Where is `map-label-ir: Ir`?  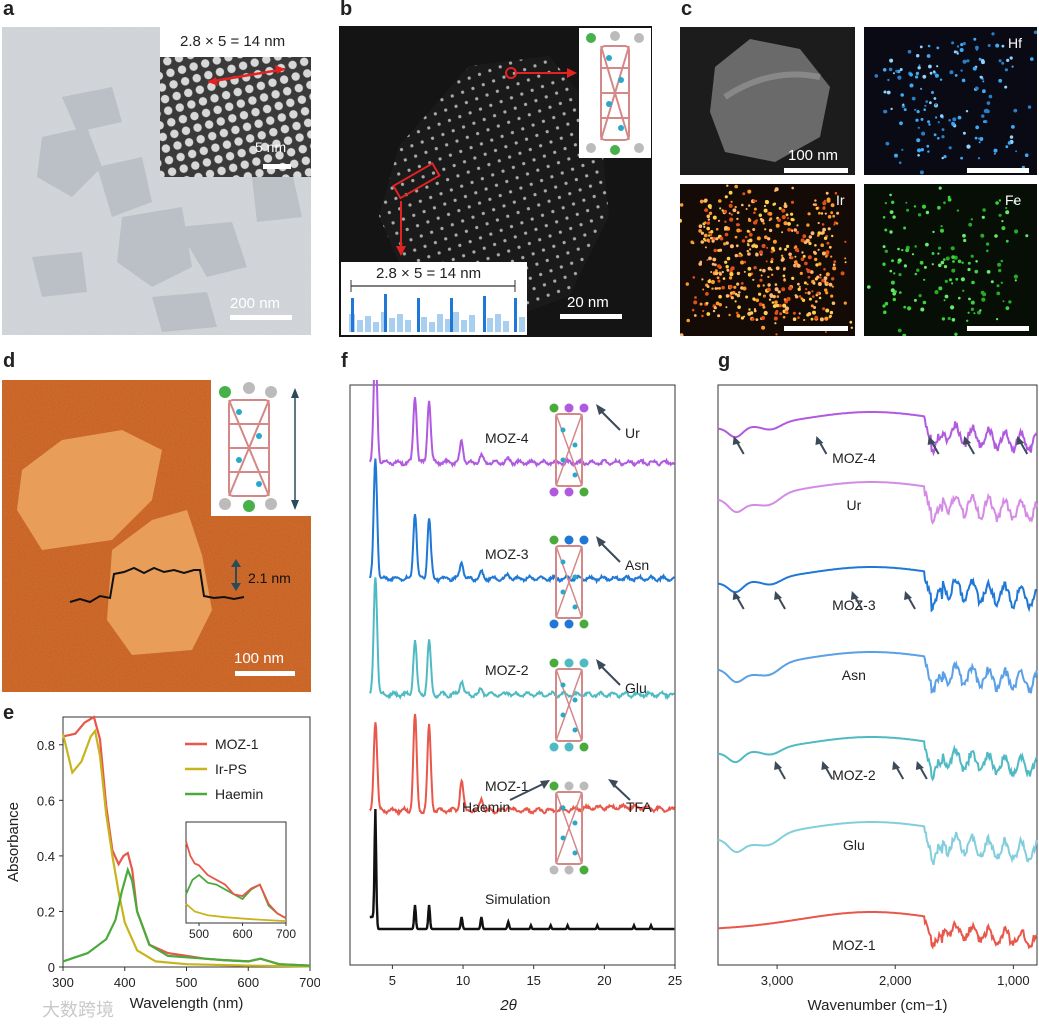
map-label-ir: Ir is located at coordinates (840, 200).